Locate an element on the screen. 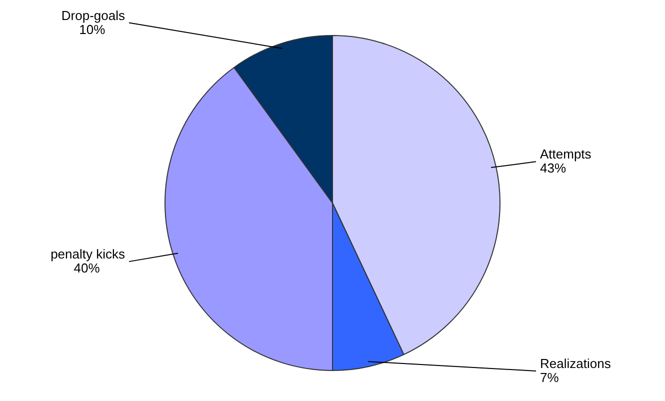  slice-label: Realizations is located at coordinates (576, 364).